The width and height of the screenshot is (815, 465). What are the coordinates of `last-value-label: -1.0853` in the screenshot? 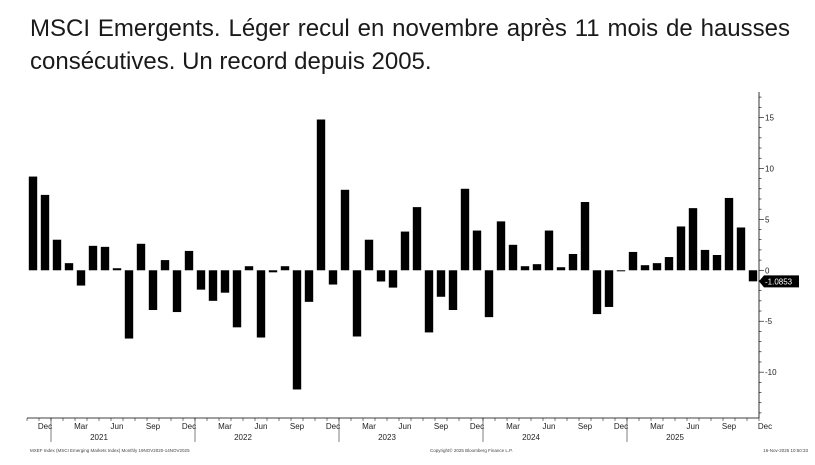 It's located at (779, 281).